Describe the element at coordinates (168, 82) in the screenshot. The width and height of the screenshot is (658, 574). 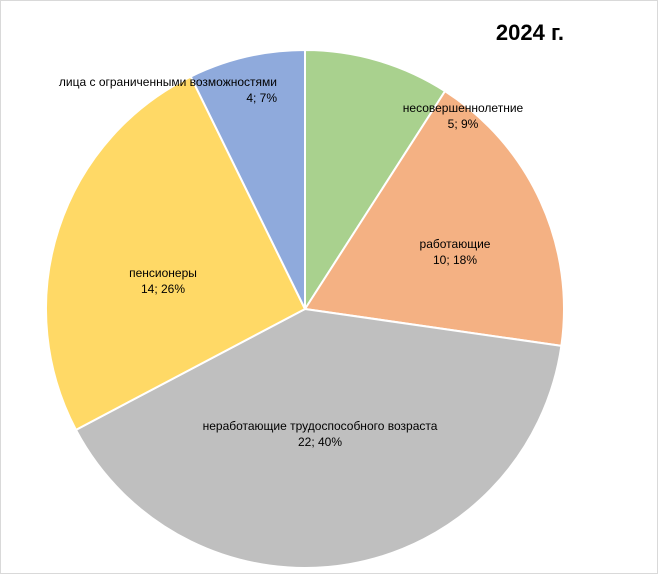
I see `slice-category-label: лица с ограниченными возможностями` at that location.